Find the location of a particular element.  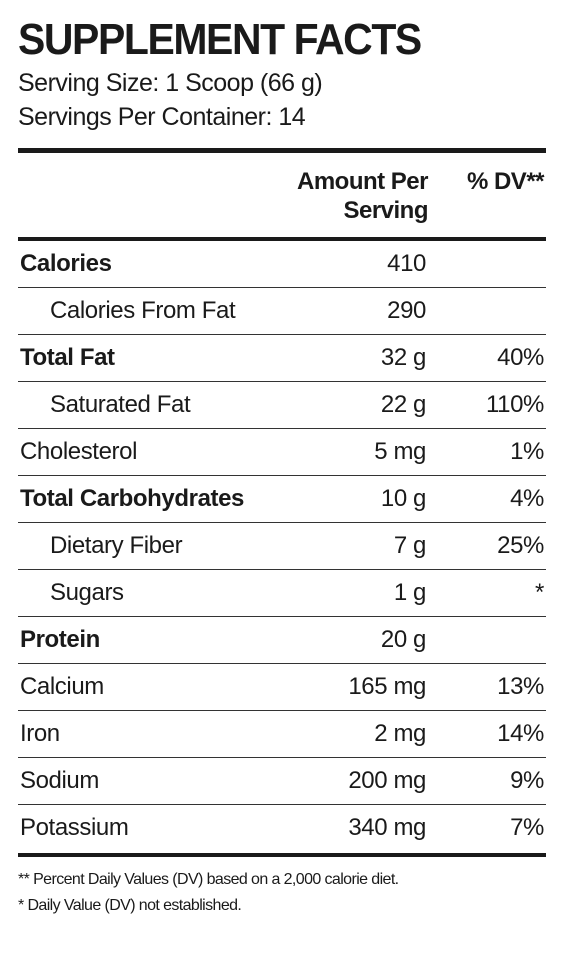

daily-value-header: % DV** is located at coordinates (505, 181).